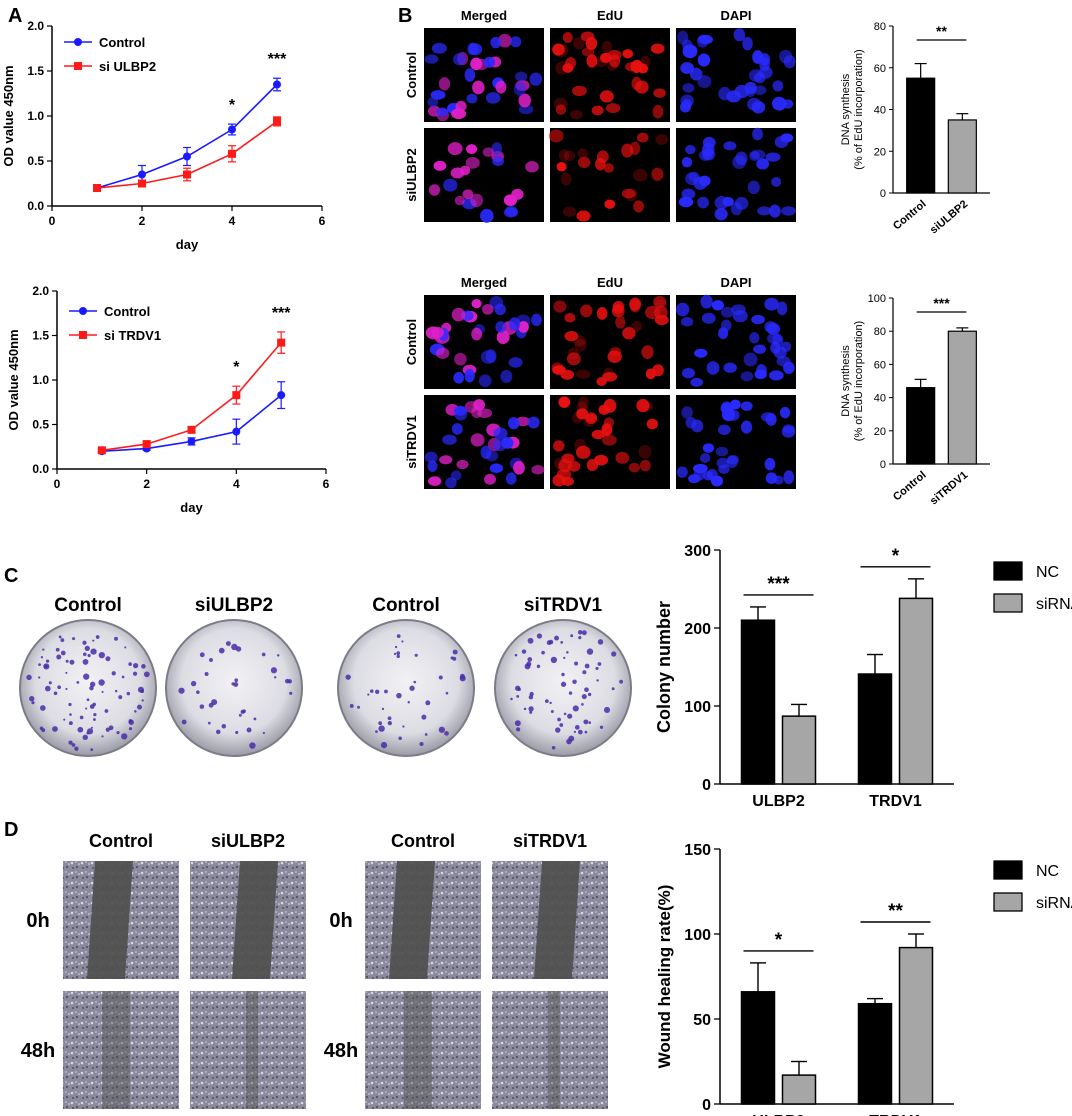  I want to click on y-tick-label: 150, so click(697, 850).